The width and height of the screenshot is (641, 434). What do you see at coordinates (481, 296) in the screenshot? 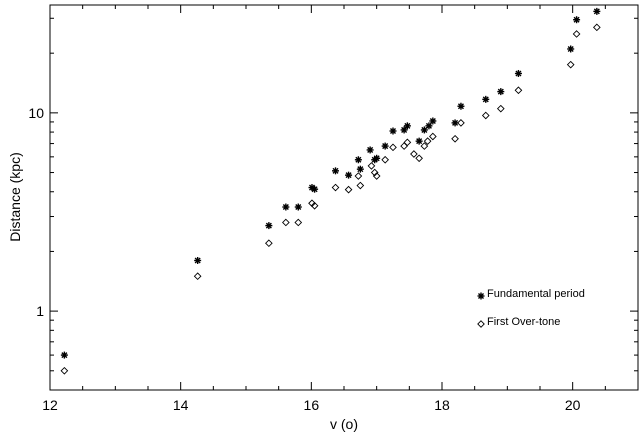
I see `legend-fundamental-marker` at bounding box center [481, 296].